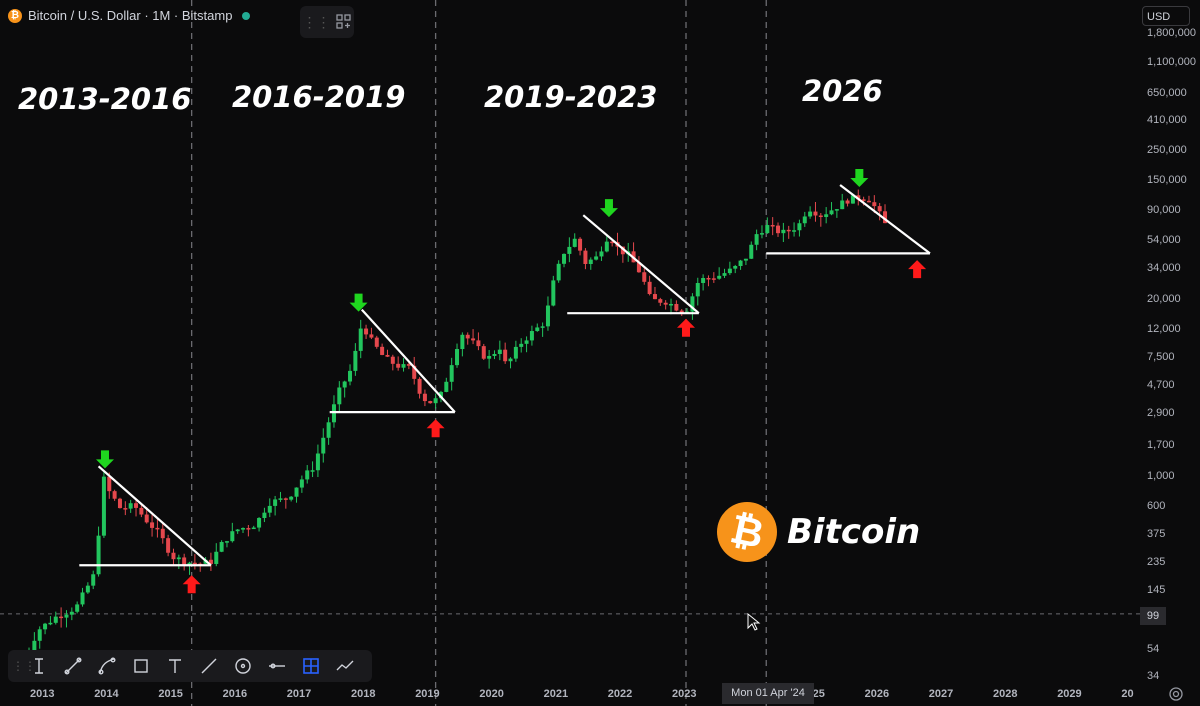 Image resolution: width=1200 pixels, height=706 pixels. I want to click on path-icon, so click(345, 666).